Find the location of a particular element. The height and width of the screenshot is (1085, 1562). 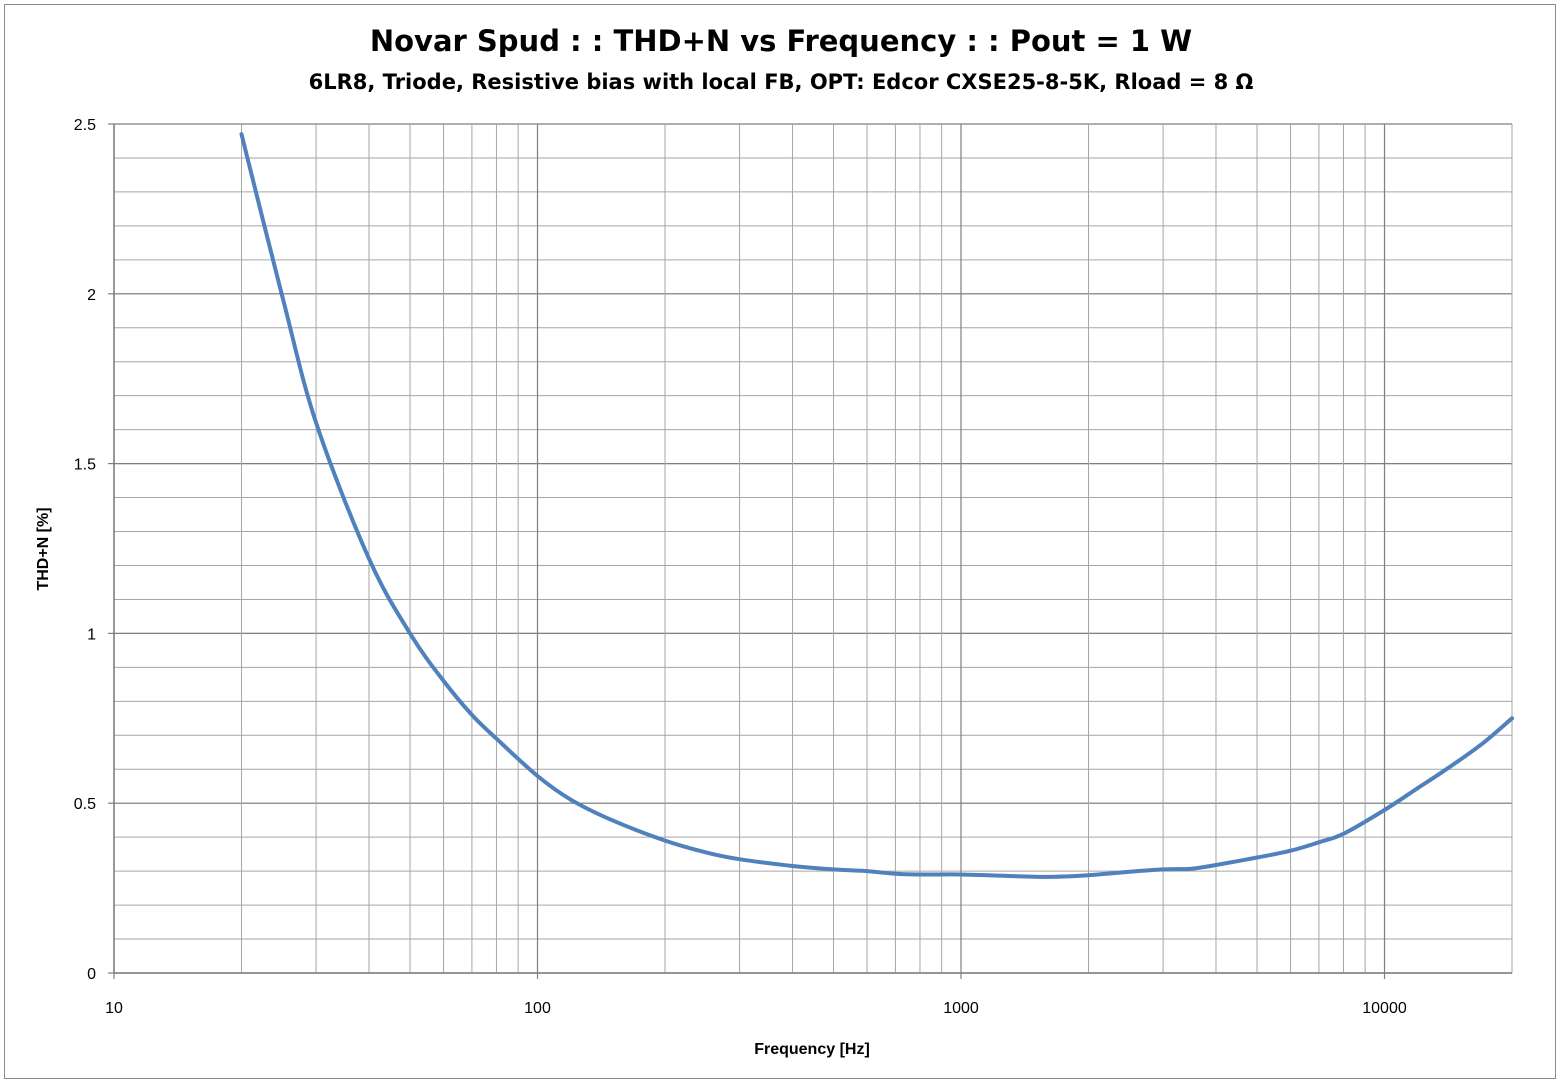

y-tick-label: 0.5 is located at coordinates (85, 804).